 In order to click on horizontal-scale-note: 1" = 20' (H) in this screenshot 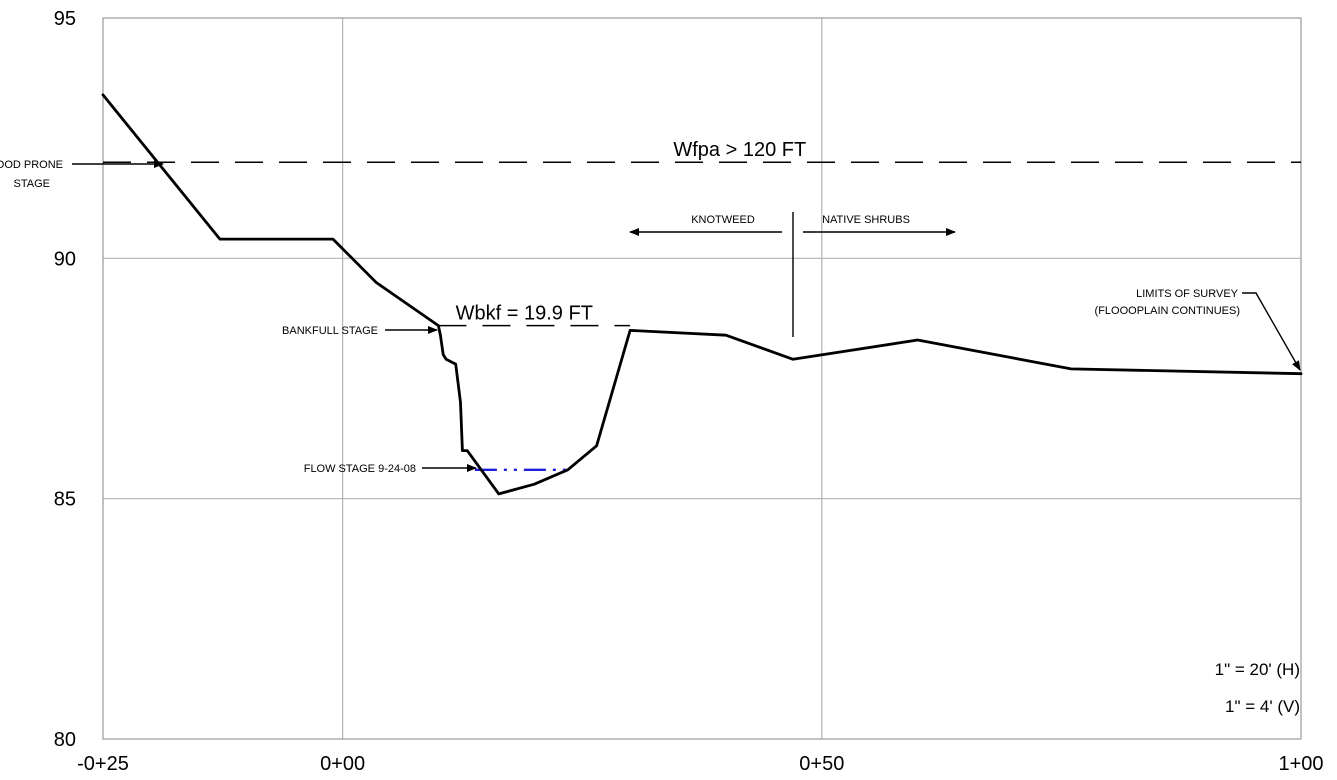, I will do `click(1257, 669)`.